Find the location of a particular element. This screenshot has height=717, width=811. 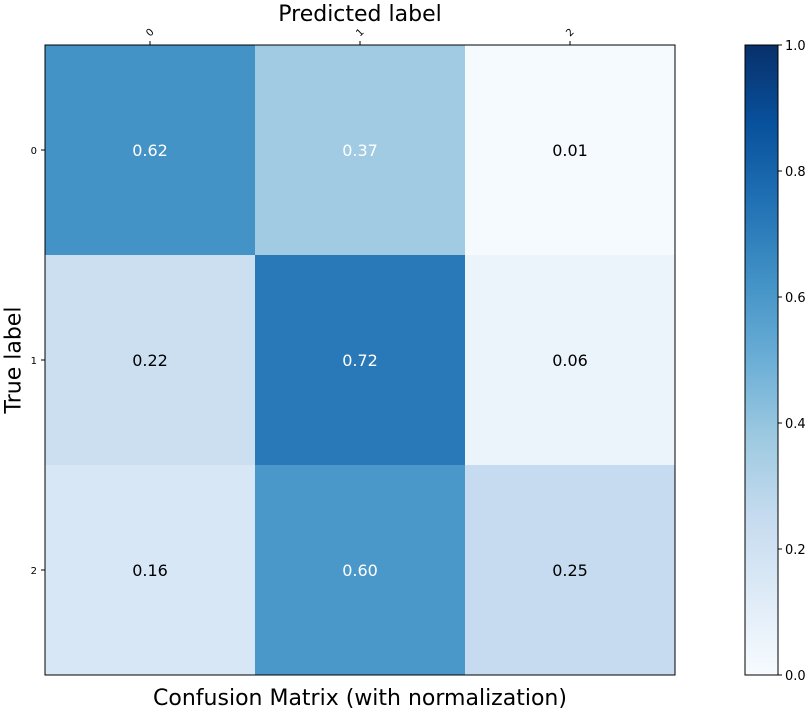

cell-value-label-1-0: 0.22 is located at coordinates (150, 360).